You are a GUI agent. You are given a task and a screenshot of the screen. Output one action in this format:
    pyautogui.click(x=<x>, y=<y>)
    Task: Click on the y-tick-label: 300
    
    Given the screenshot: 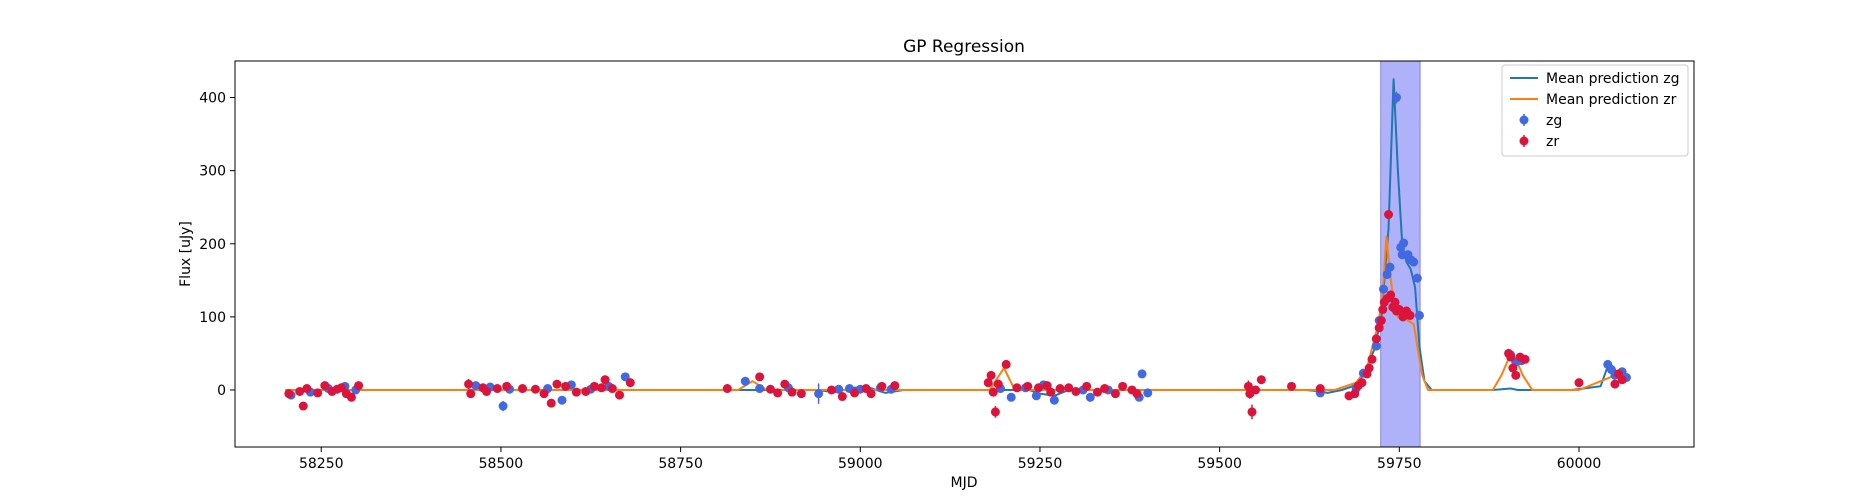 What is the action you would take?
    pyautogui.click(x=212, y=172)
    